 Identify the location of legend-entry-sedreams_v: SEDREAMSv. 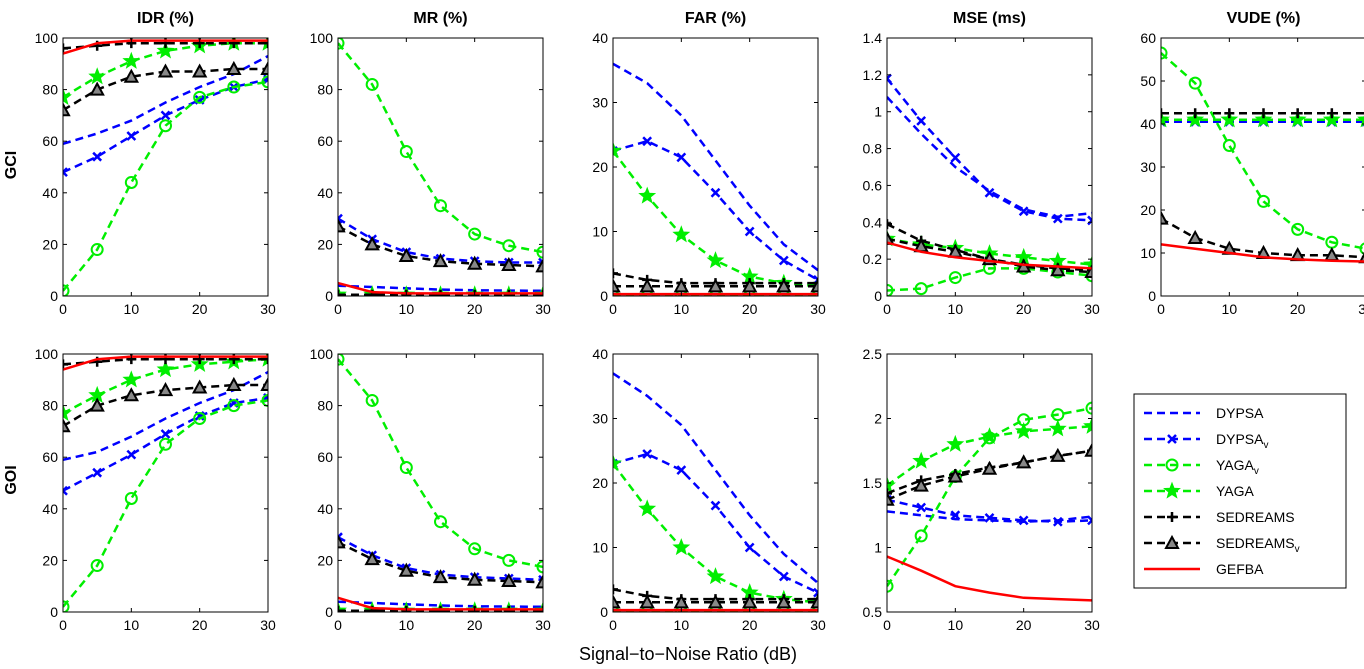
(1222, 544).